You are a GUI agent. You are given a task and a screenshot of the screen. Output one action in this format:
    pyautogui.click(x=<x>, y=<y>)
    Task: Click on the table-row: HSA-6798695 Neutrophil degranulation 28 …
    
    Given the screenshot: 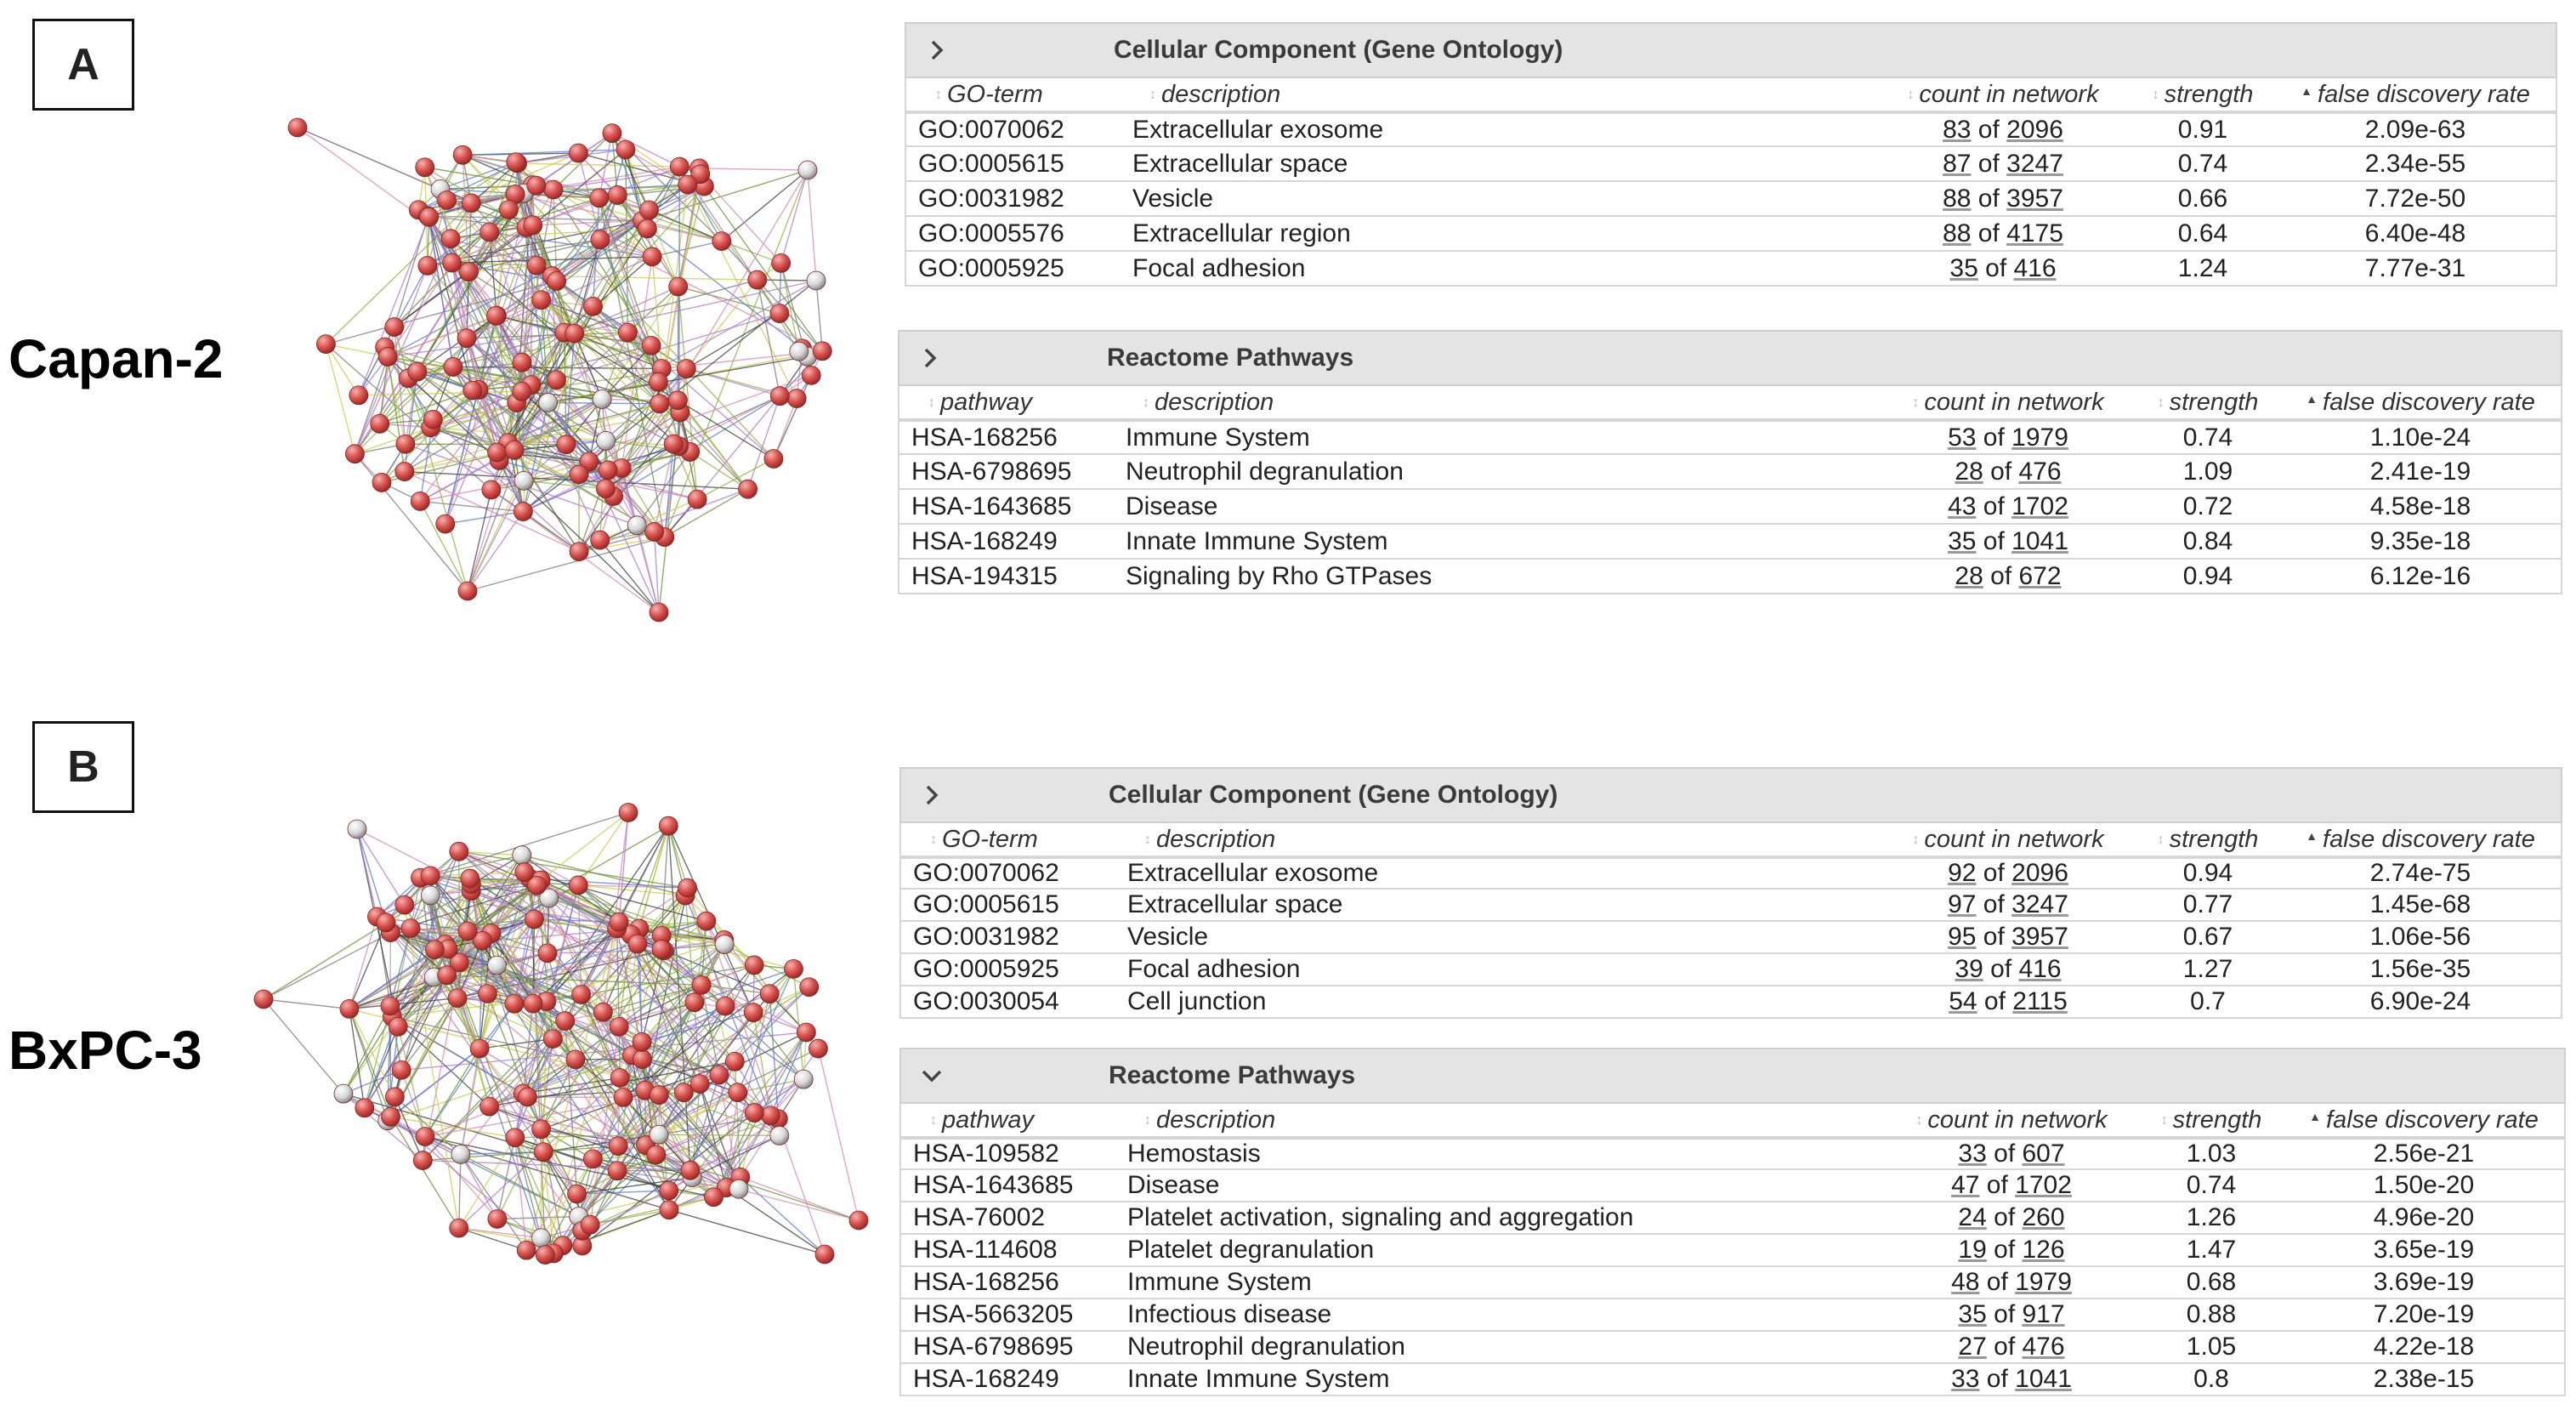 What is the action you would take?
    pyautogui.click(x=1730, y=472)
    